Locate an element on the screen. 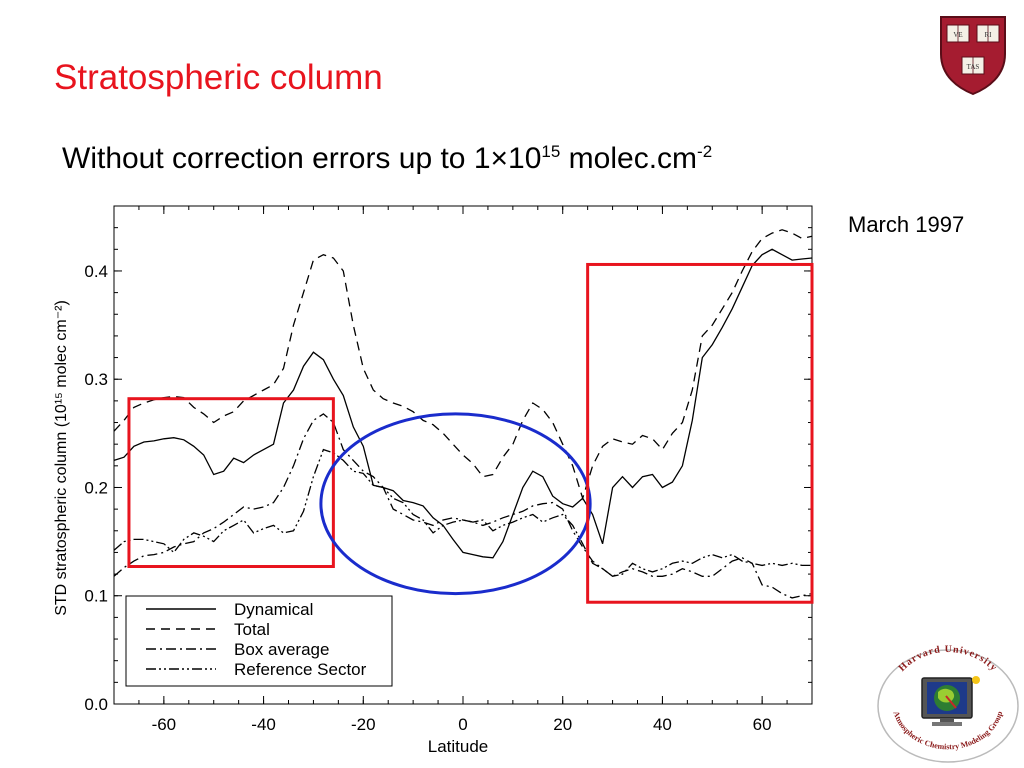 The width and height of the screenshot is (1024, 768). subtitle-exponent: 15 is located at coordinates (551, 151).